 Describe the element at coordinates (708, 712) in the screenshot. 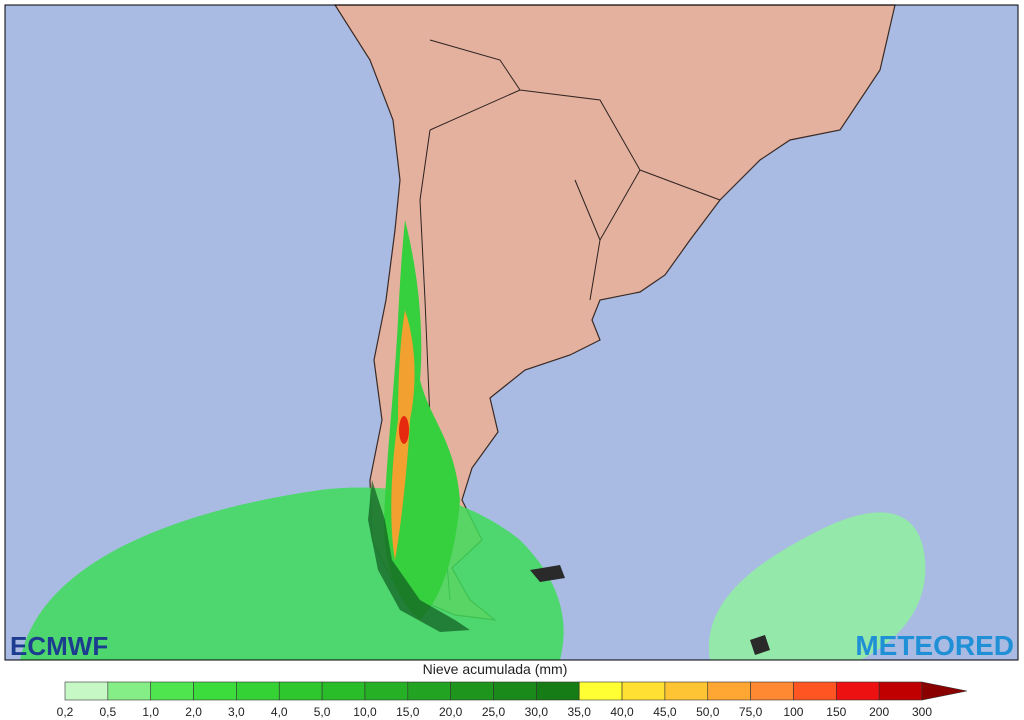

I see `colorbar-label: 50,0` at that location.